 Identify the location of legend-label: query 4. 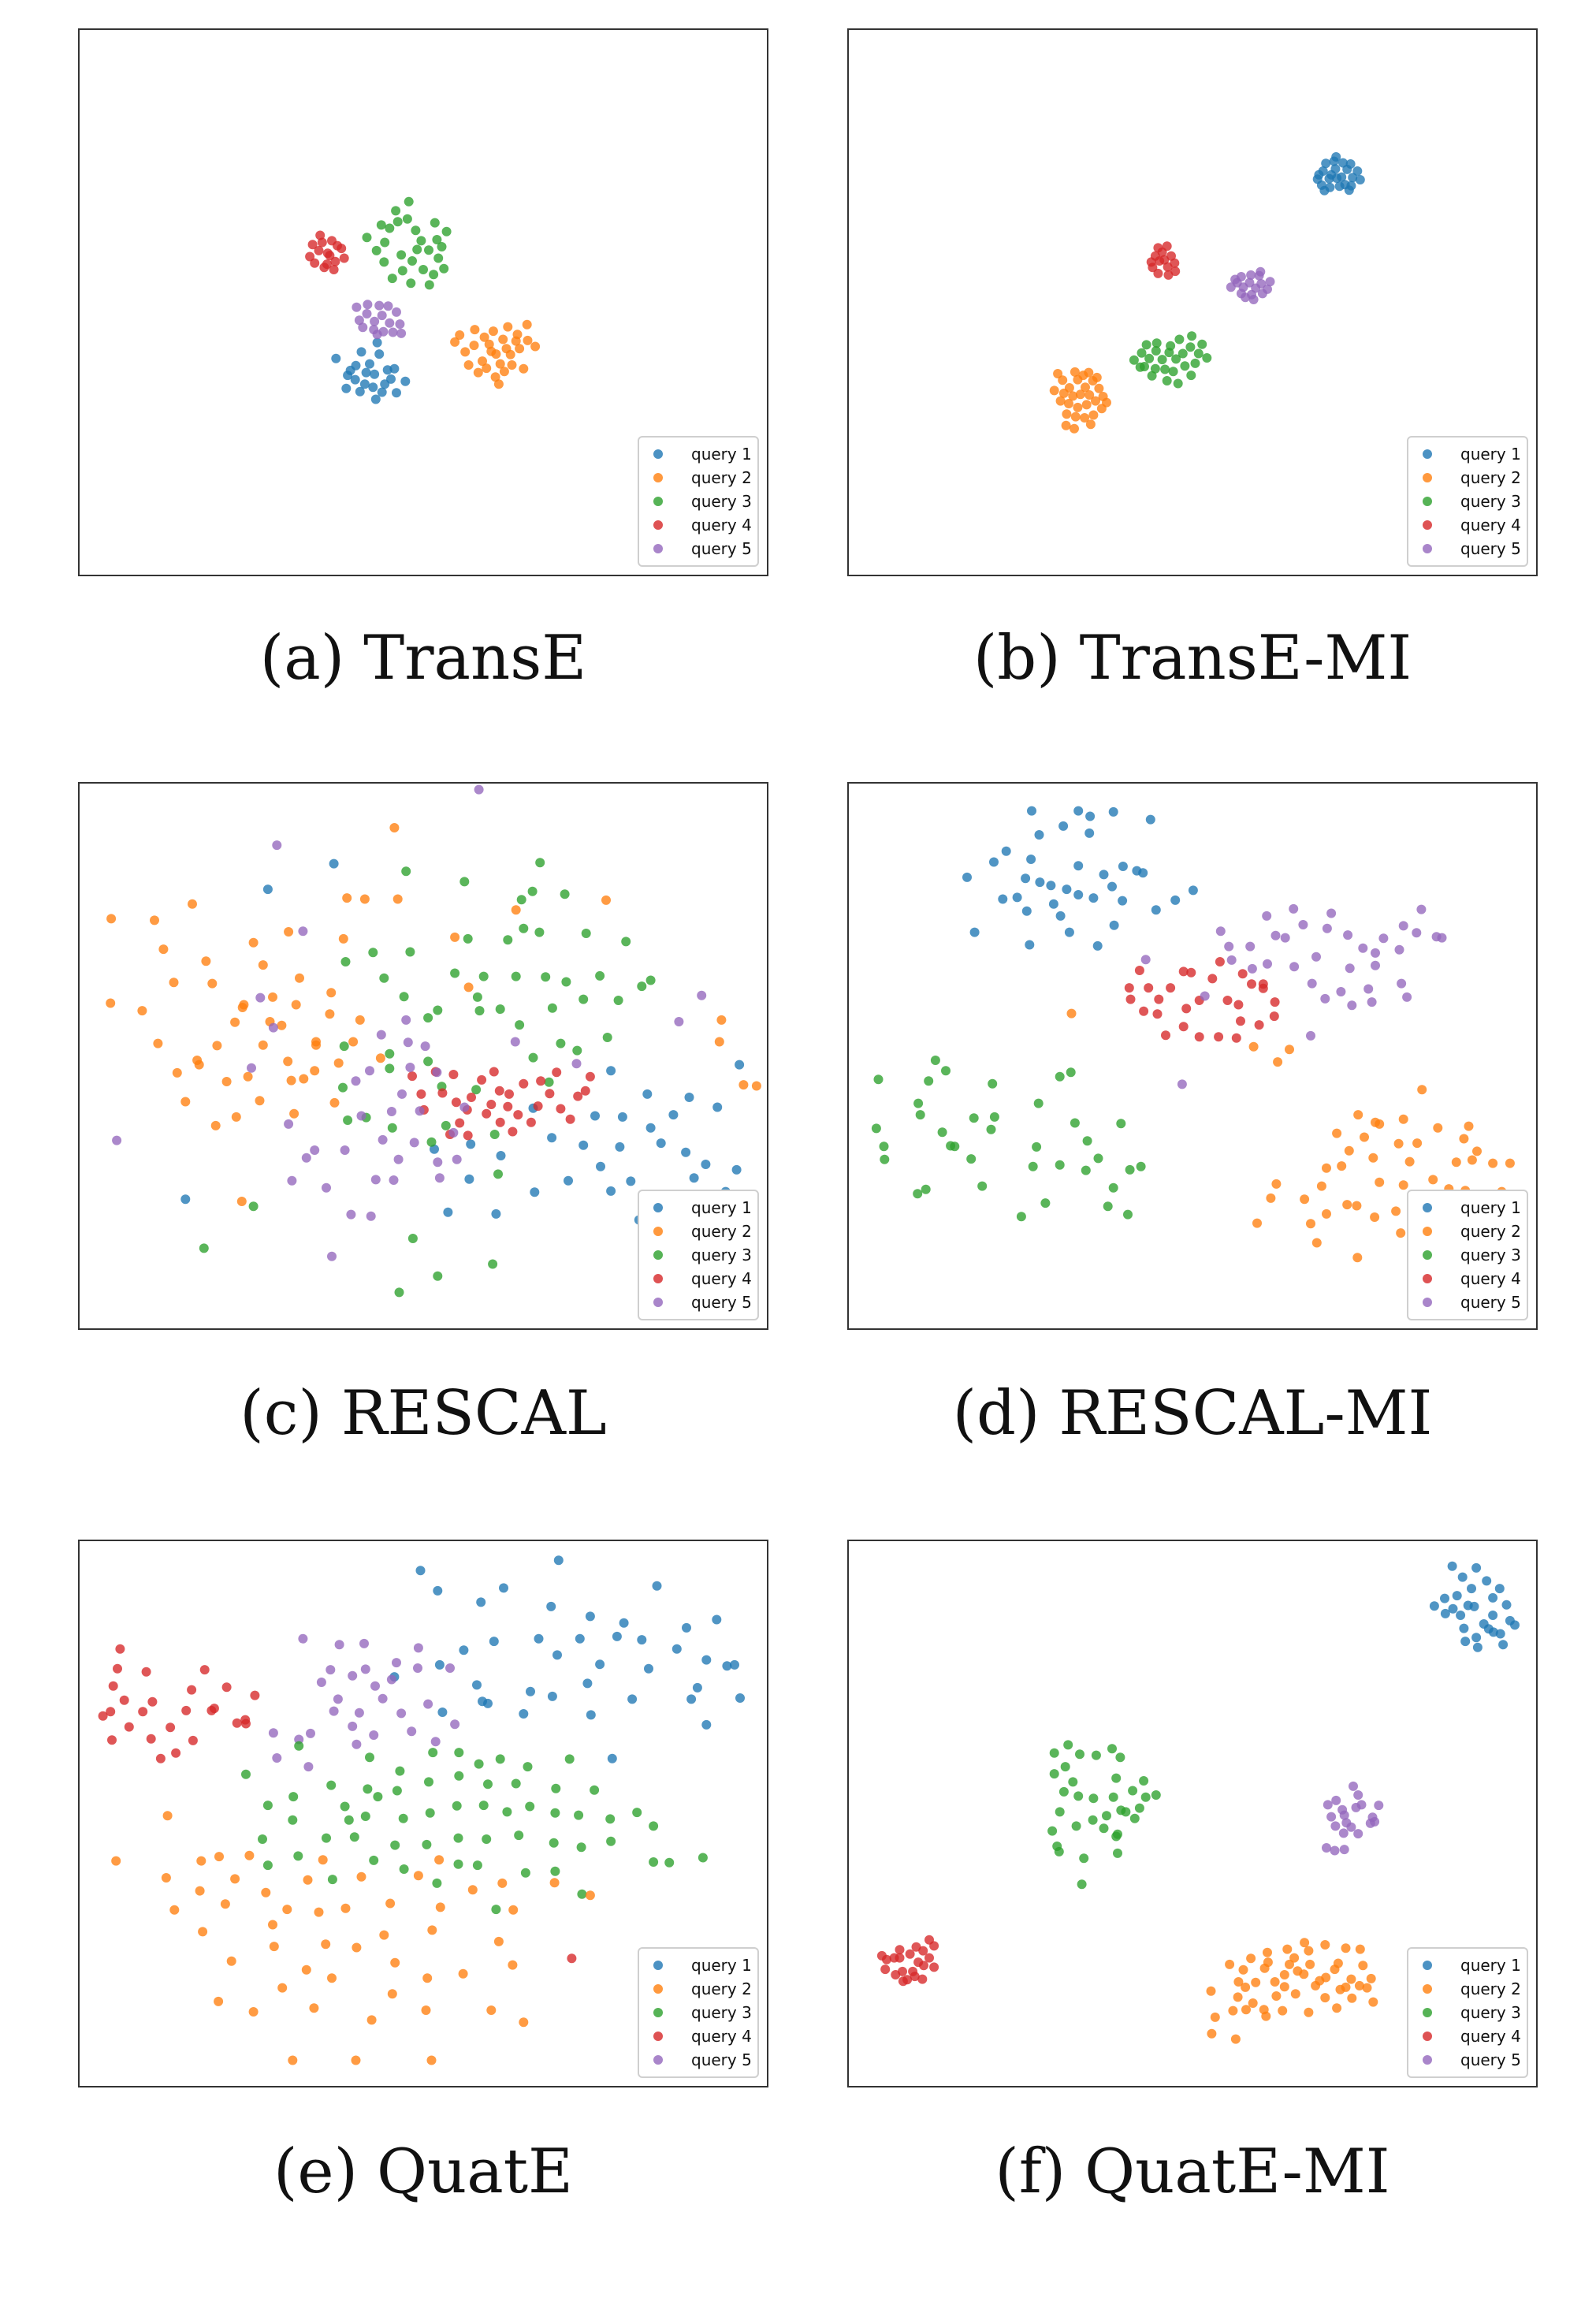
(1490, 525).